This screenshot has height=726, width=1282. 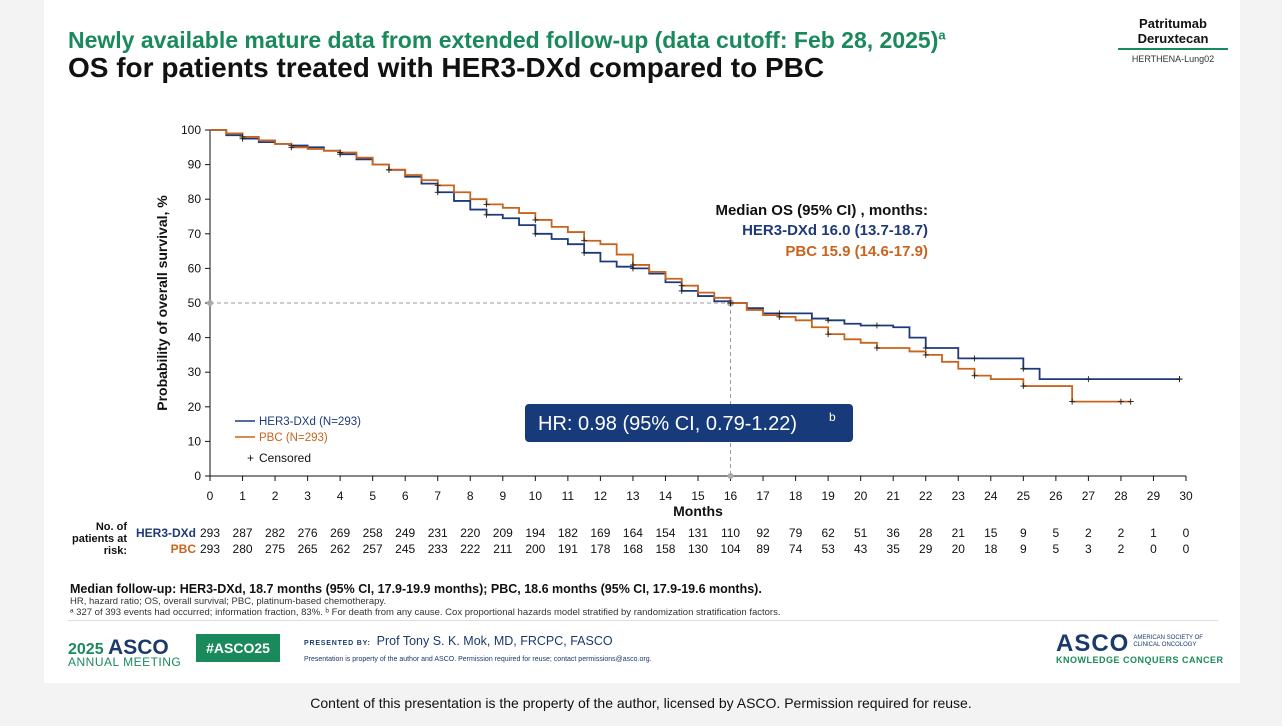 What do you see at coordinates (1173, 59) in the screenshot?
I see `study-name: HERTHENA-Lung02` at bounding box center [1173, 59].